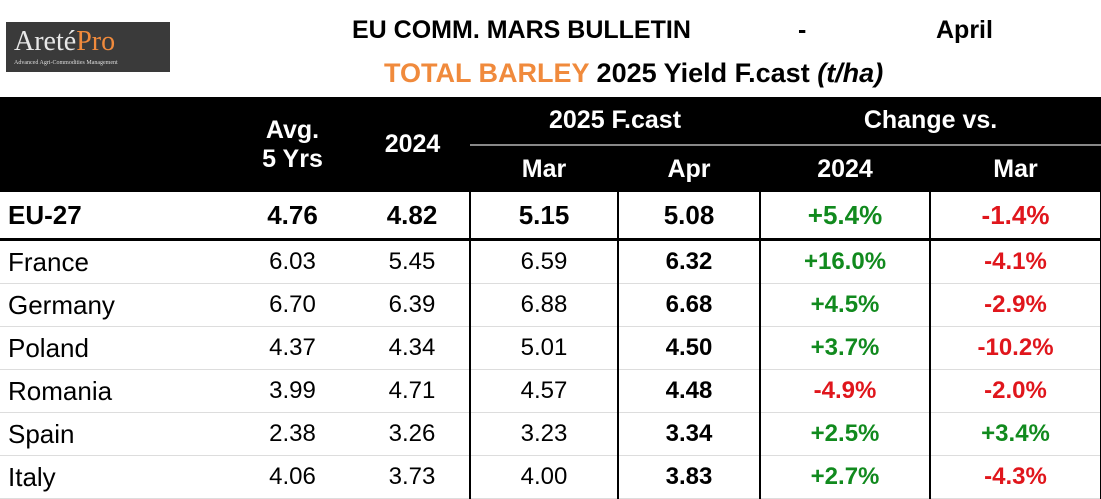  I want to click on cell: 5.08, so click(690, 216).